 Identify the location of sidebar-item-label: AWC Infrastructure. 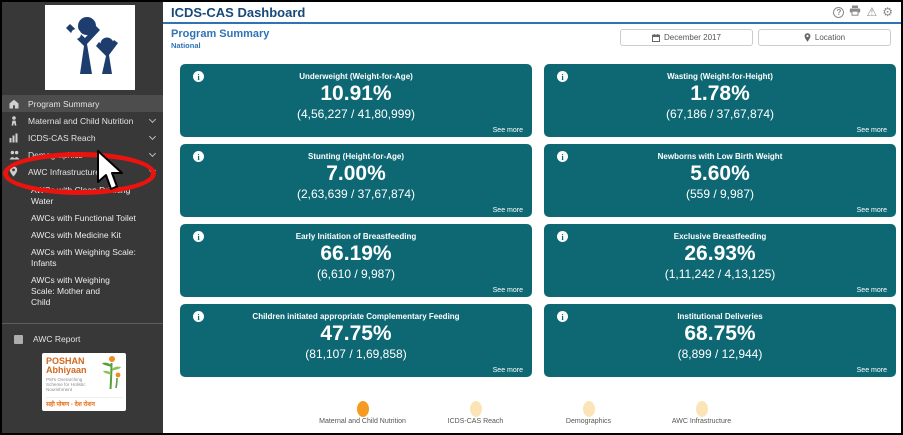
(64, 171).